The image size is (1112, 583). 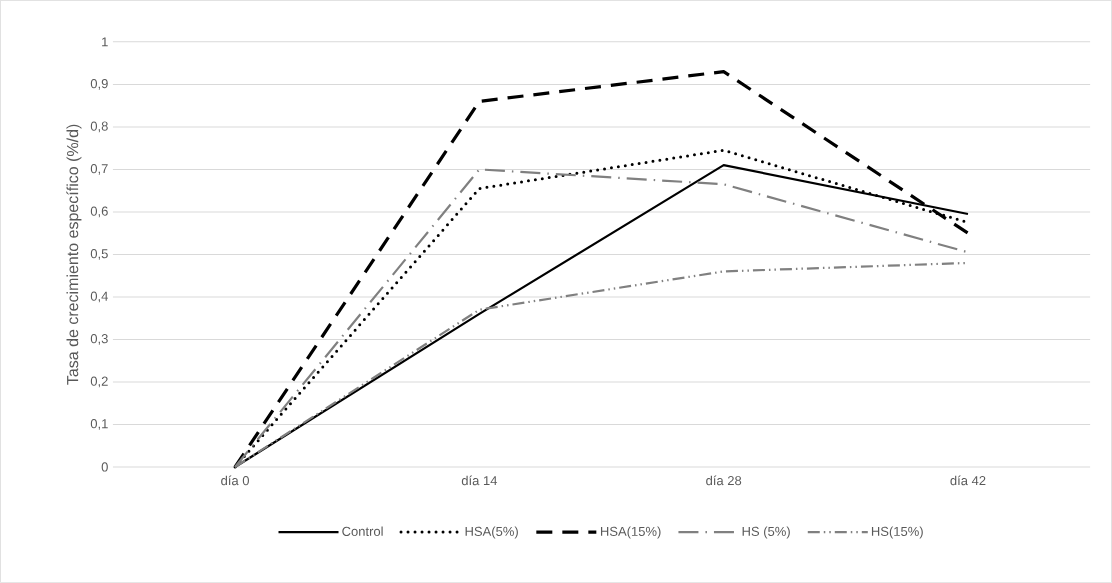 I want to click on x-tick-label: día 0, so click(x=235, y=480).